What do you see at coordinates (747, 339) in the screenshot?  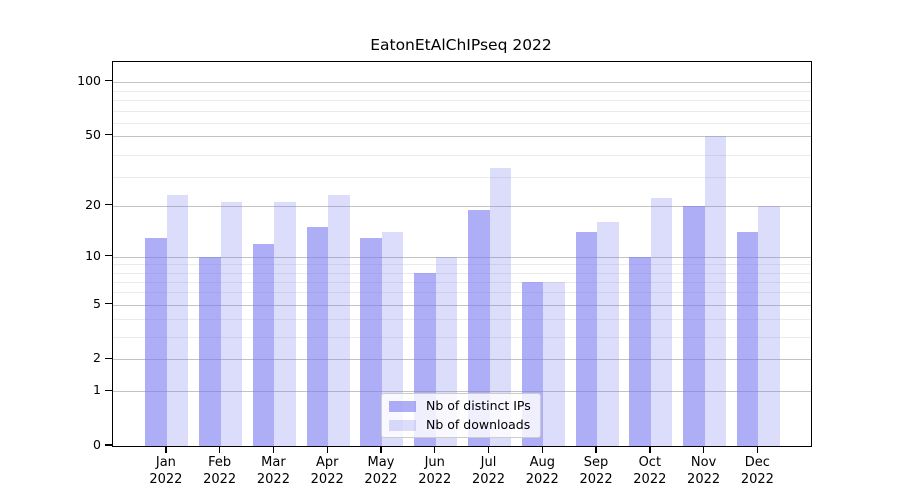 I see `bar-distinct-ips-dec` at bounding box center [747, 339].